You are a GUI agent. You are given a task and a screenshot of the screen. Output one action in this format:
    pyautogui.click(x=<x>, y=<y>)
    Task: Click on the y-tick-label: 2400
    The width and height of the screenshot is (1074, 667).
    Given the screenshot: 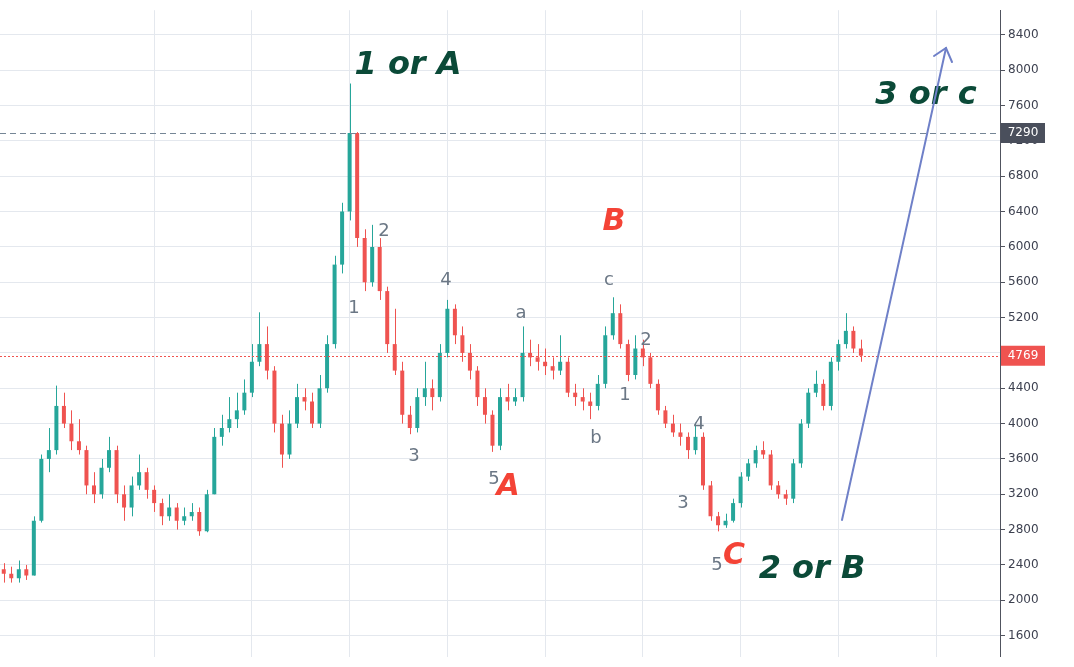 What is the action you would take?
    pyautogui.click(x=1023, y=564)
    